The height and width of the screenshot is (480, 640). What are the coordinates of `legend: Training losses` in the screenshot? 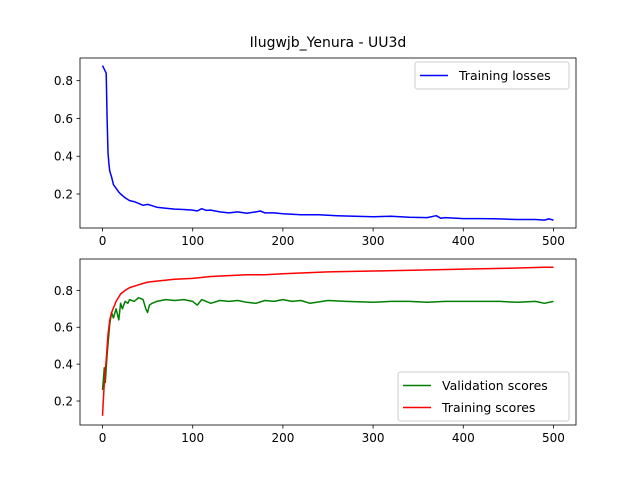 It's located at (492, 75).